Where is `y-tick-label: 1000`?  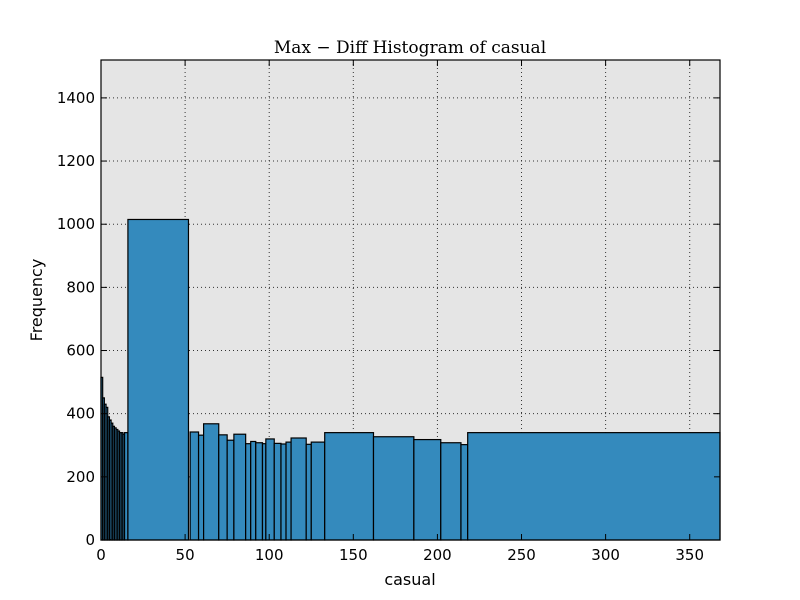 y-tick-label: 1000 is located at coordinates (76, 224).